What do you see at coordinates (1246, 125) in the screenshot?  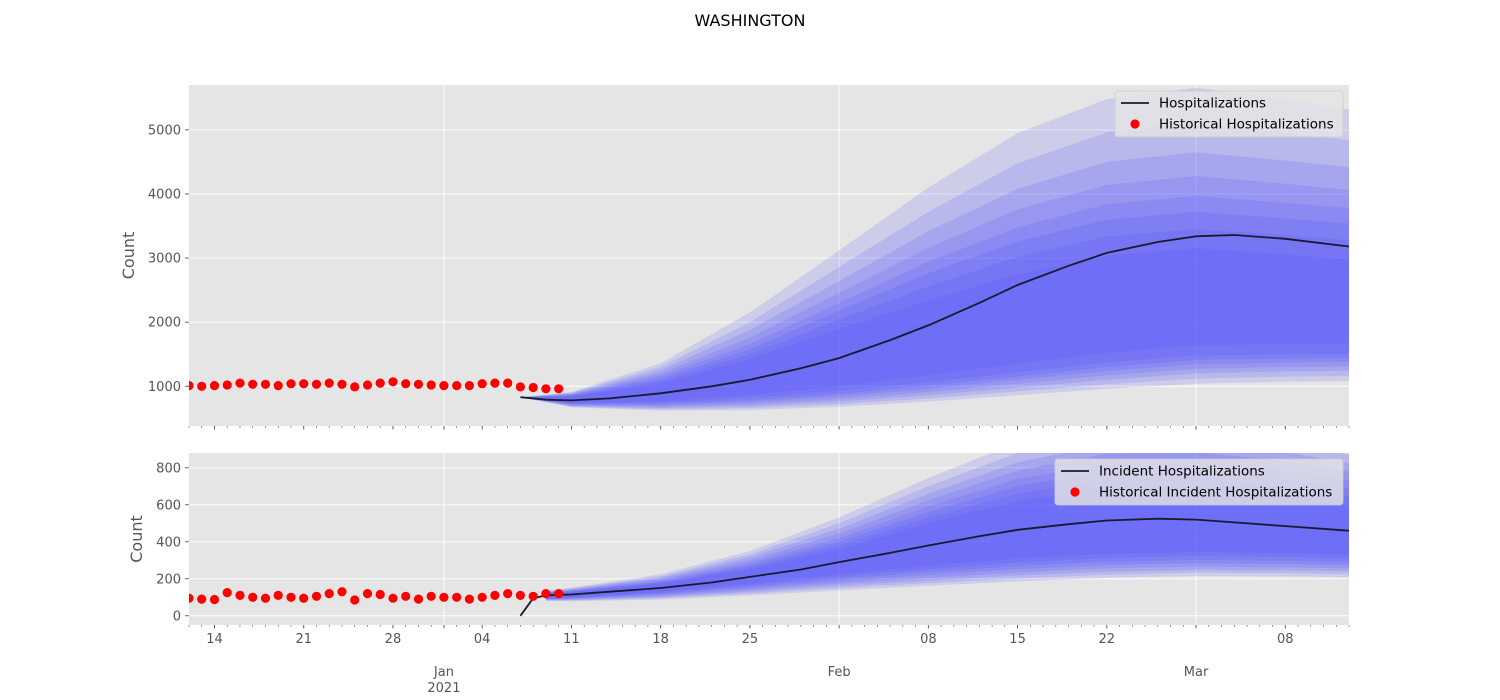 I see `legend-entry-label: Historical Hospitalizations` at bounding box center [1246, 125].